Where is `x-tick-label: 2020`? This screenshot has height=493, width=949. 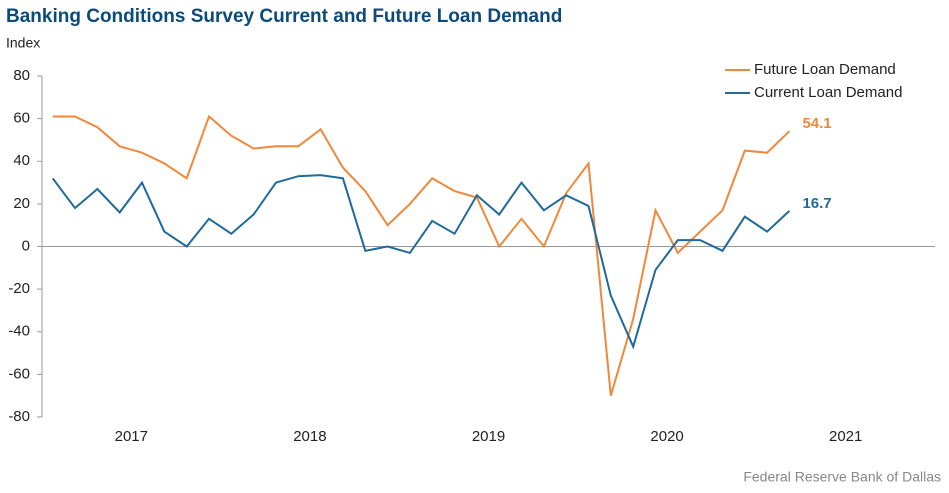
x-tick-label: 2020 is located at coordinates (666, 436).